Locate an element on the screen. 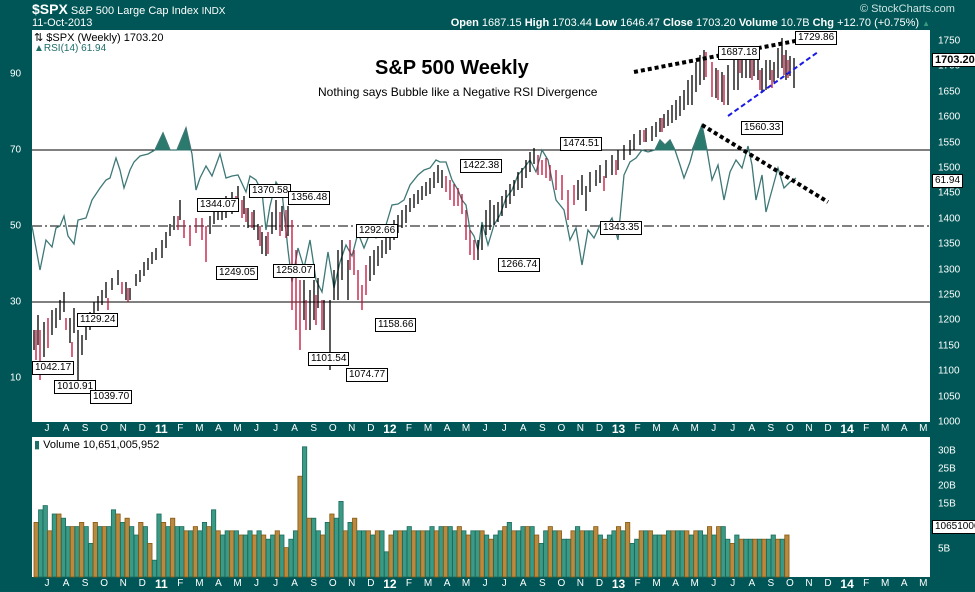 This screenshot has height=592, width=975. price-label-tag: 1039.70 is located at coordinates (111, 397).